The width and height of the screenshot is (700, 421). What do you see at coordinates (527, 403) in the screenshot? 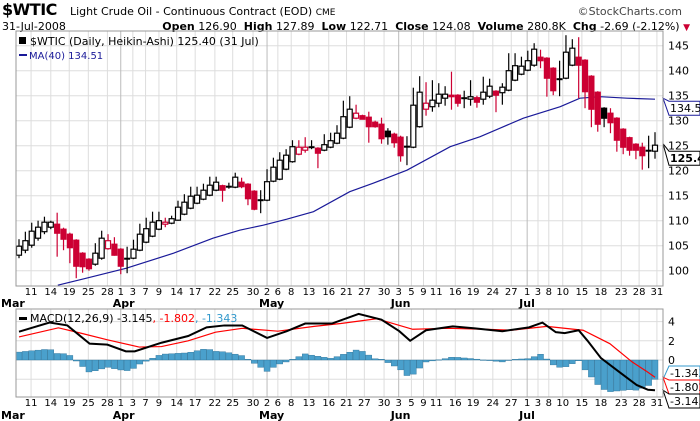
I see `date-tick-label: 1` at bounding box center [527, 403].